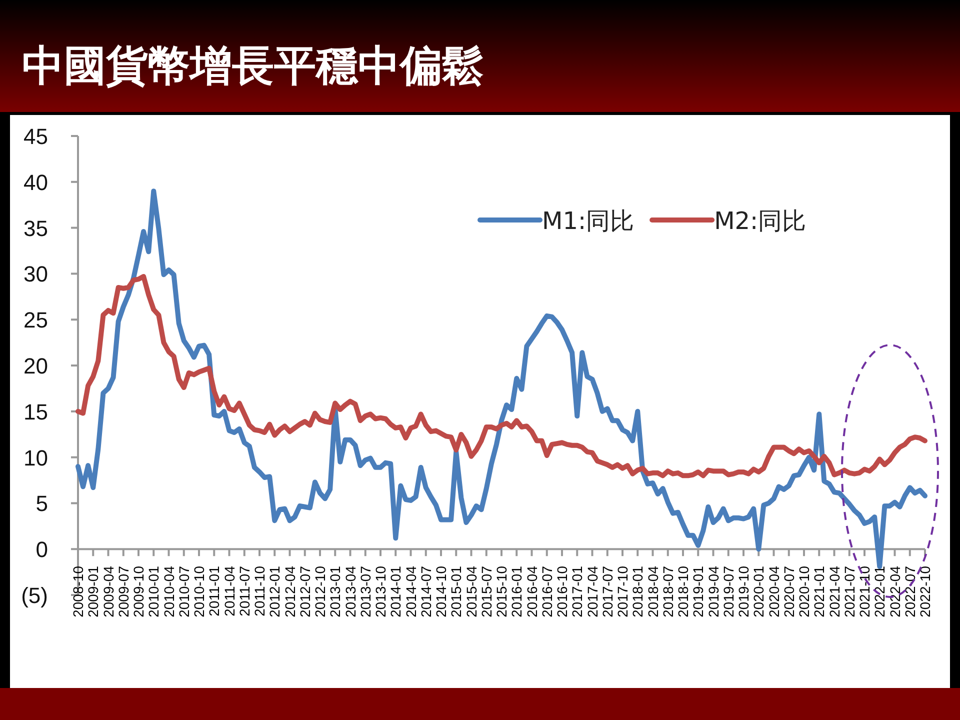 The height and width of the screenshot is (720, 960). What do you see at coordinates (849, 592) in the screenshot?
I see `x-tick-label: 2021-07` at bounding box center [849, 592].